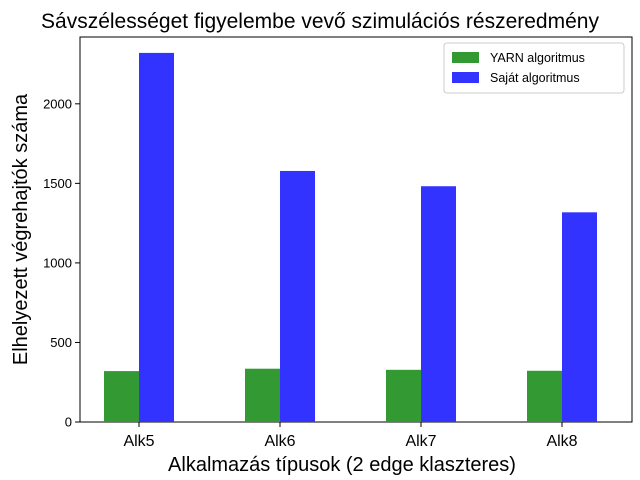  I want to click on y-axis-label: Elhelyezett végrehajtók száma, so click(21, 229).